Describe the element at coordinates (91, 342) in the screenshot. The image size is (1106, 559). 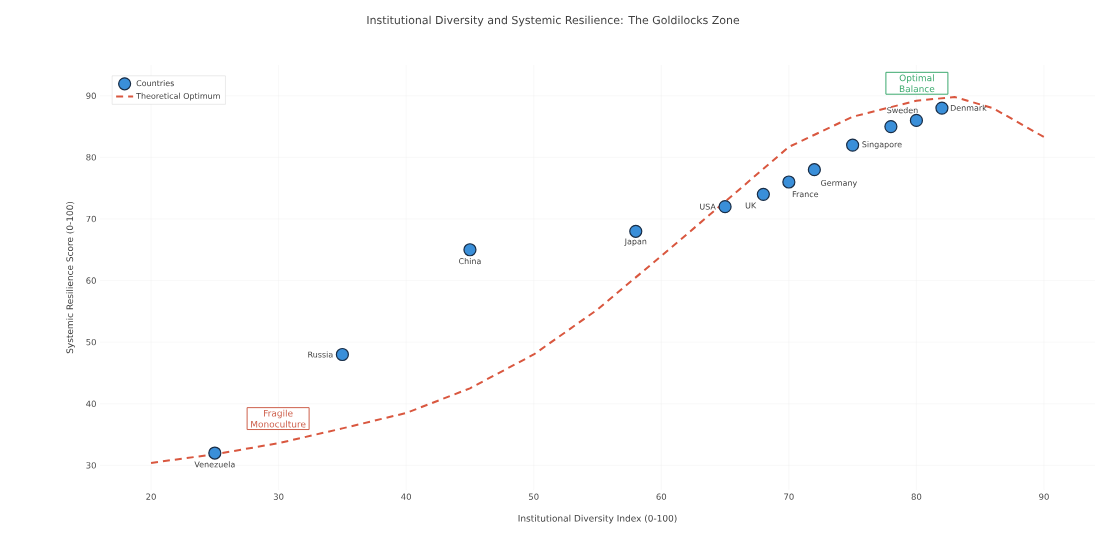
I see `y-tick-label: 50` at that location.